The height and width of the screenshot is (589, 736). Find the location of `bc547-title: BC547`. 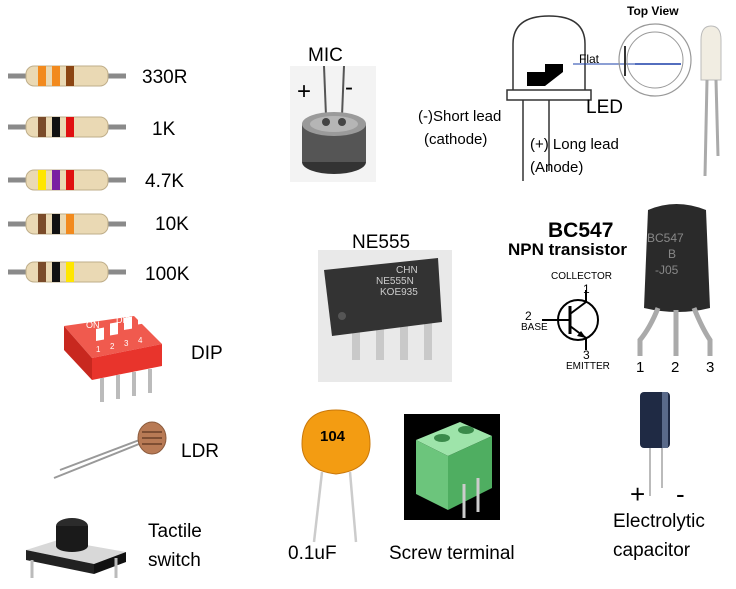

bc547-title: BC547 is located at coordinates (581, 230).